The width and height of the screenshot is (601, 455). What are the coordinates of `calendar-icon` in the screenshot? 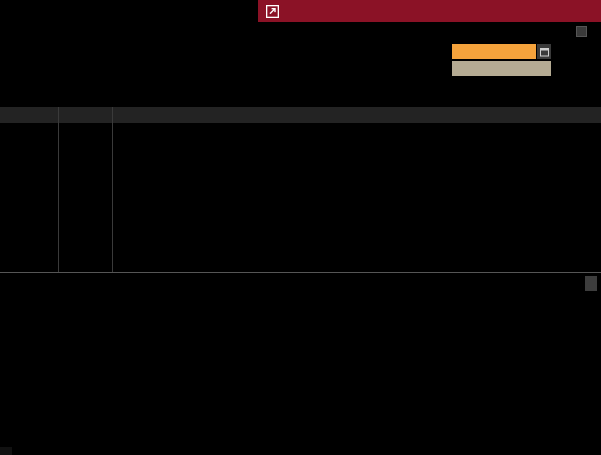 It's located at (544, 51).